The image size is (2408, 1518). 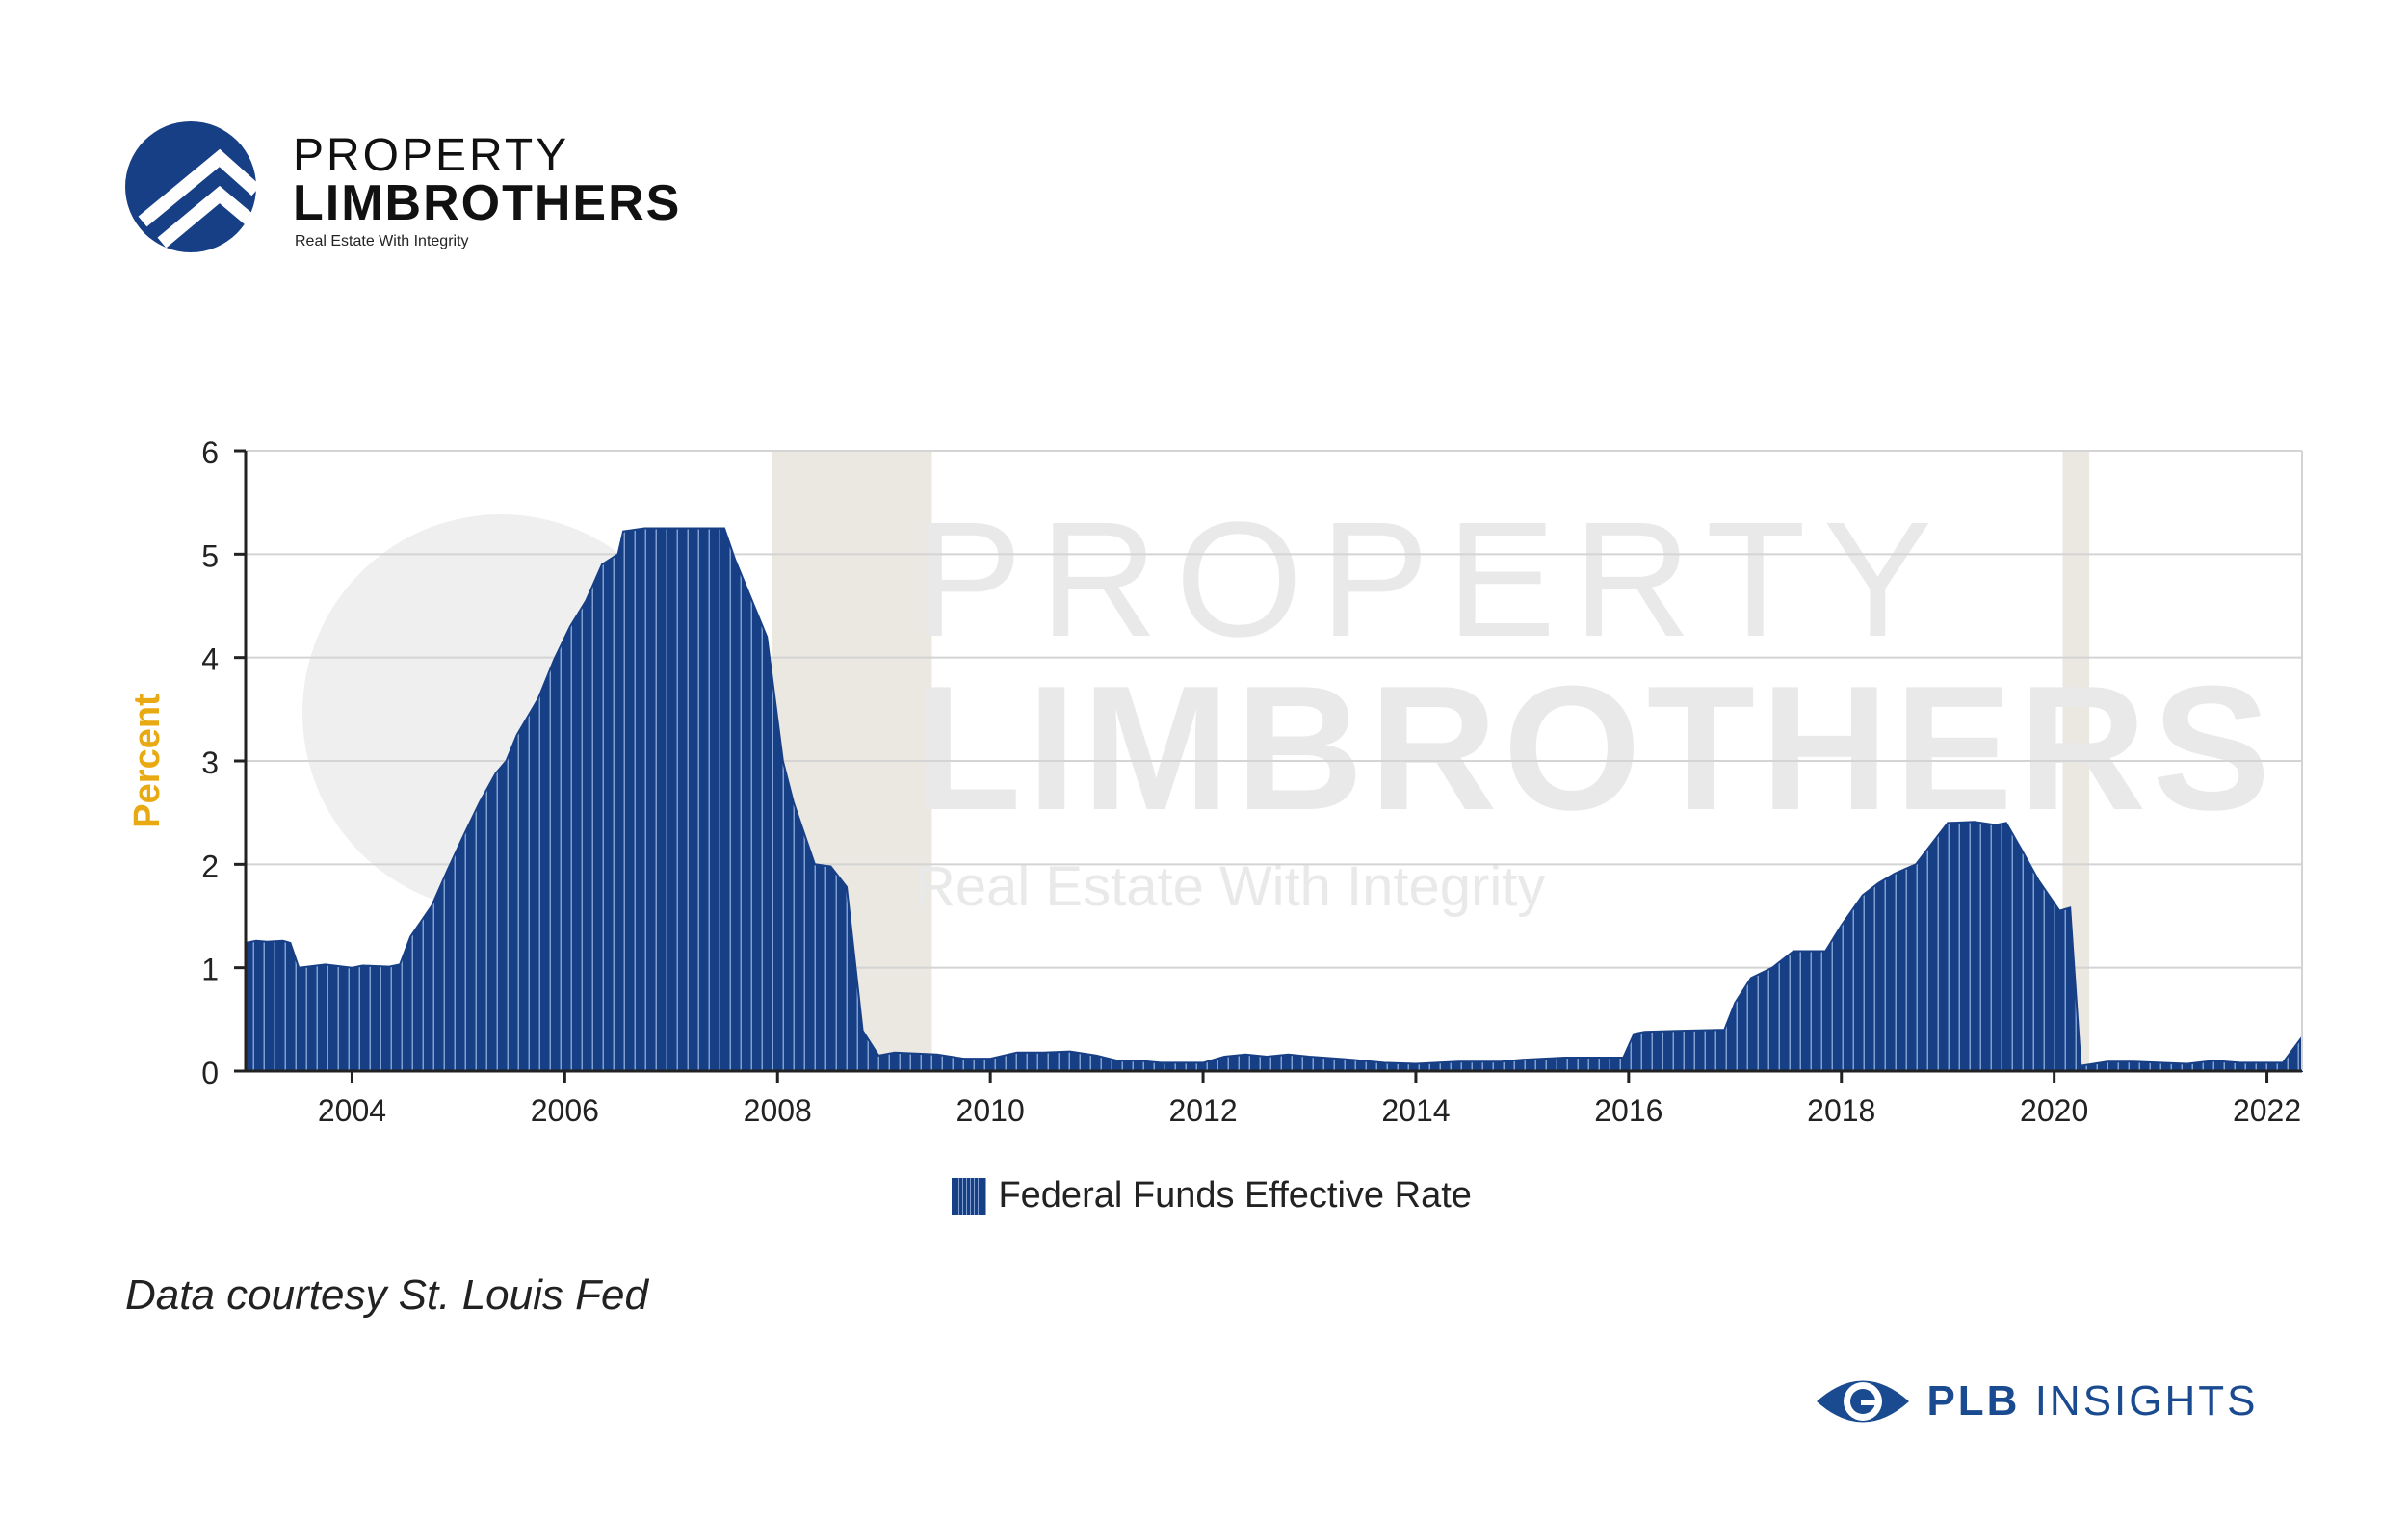 I want to click on x-axis-ticks: 2004 2006 2008 2010 2012 2014 2016 2018 2020 2022, so click(x=1309, y=1099).